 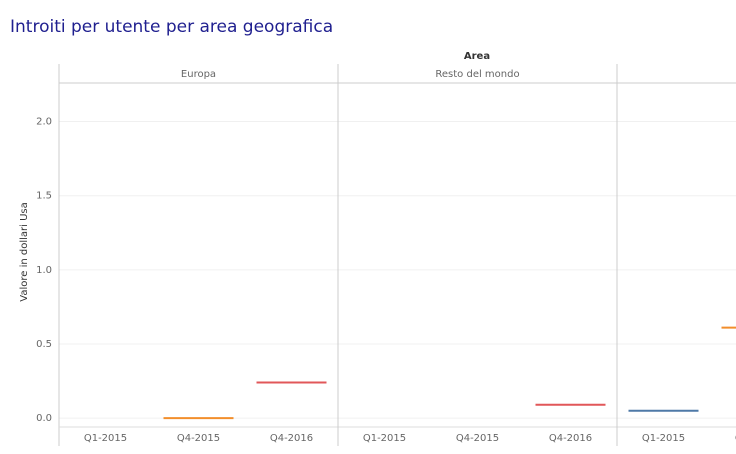 What do you see at coordinates (477, 56) in the screenshot?
I see `column-header: Area` at bounding box center [477, 56].